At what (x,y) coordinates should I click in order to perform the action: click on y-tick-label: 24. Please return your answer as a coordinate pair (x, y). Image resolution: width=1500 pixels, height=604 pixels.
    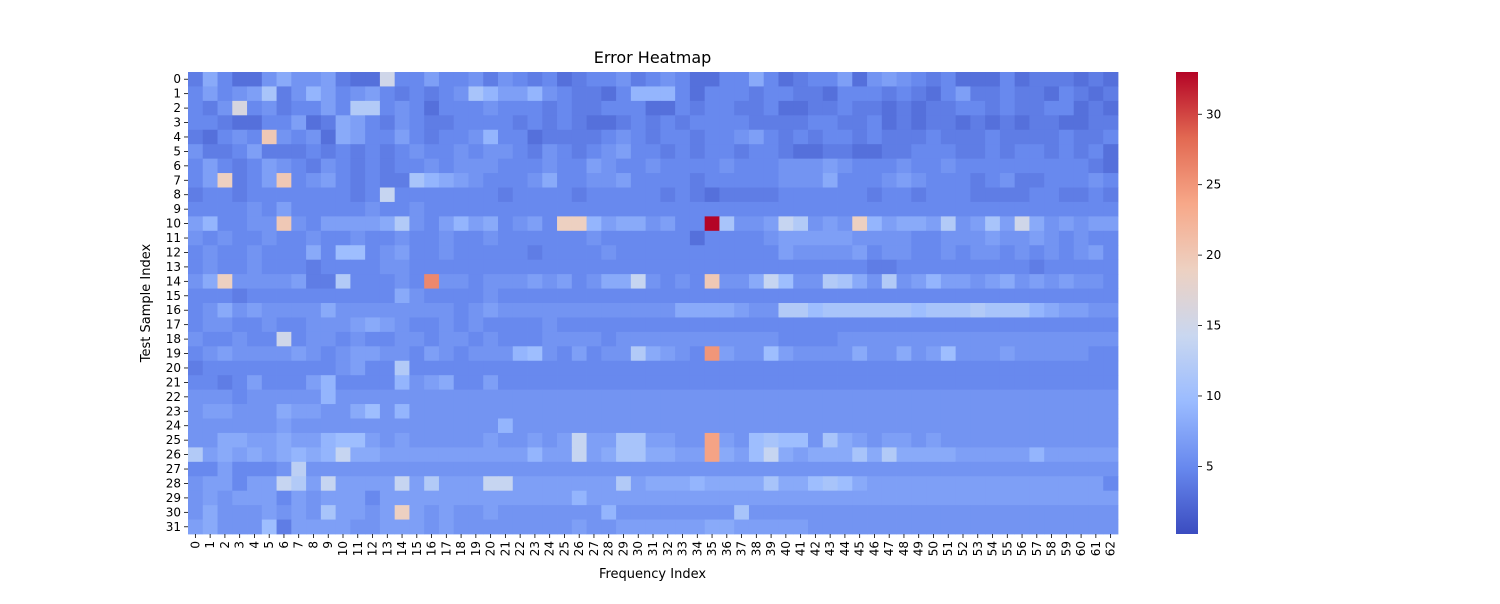
    Looking at the image, I should click on (173, 426).